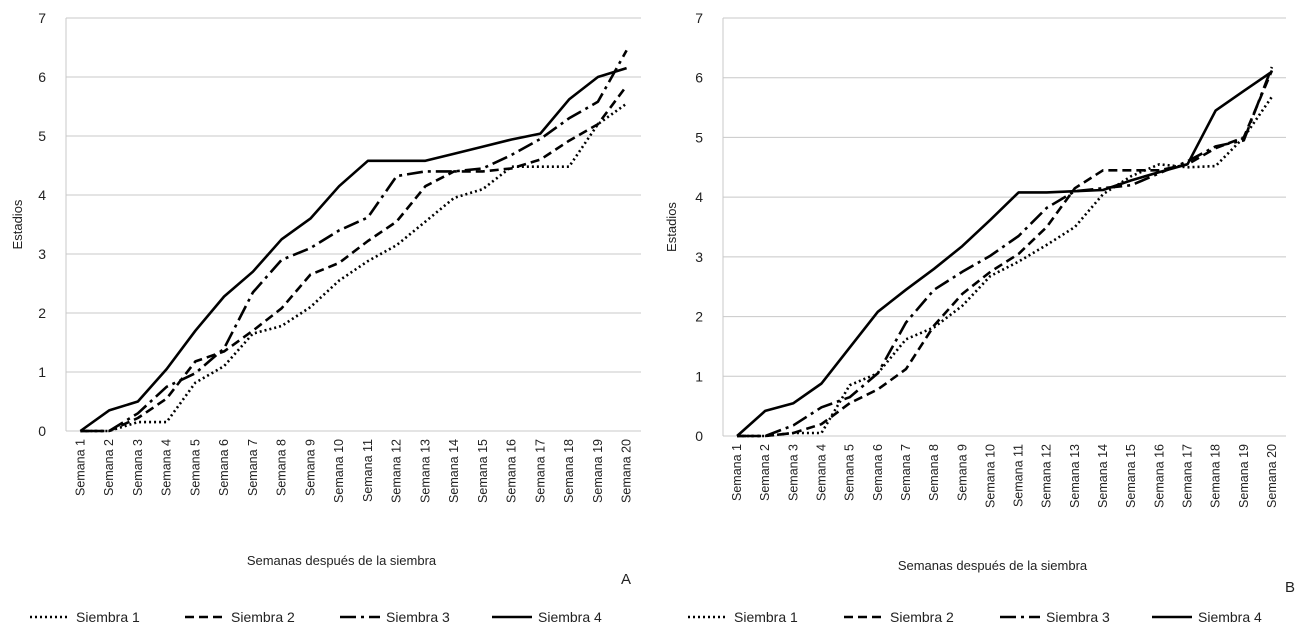  Describe the element at coordinates (626, 579) in the screenshot. I see `panel-label: A` at that location.